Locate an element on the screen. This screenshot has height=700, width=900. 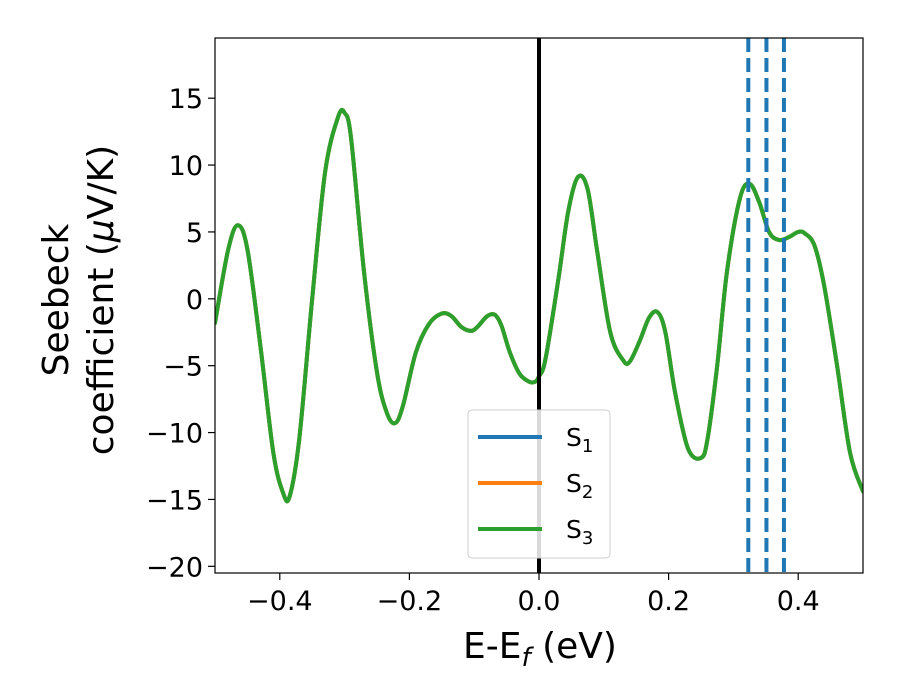
legend-label-s1: S1 is located at coordinates (579, 440).